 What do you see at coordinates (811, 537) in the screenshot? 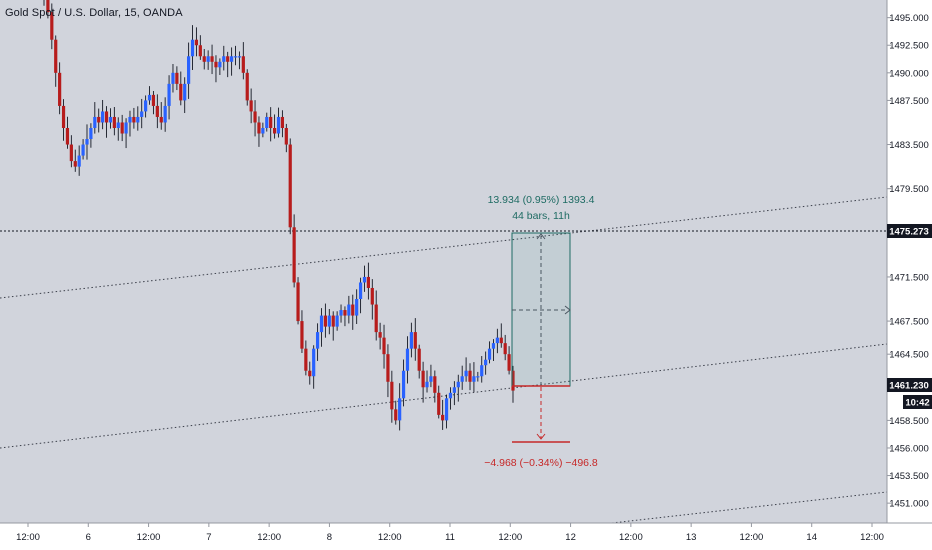
I see `time-tick-label: 14` at bounding box center [811, 537].